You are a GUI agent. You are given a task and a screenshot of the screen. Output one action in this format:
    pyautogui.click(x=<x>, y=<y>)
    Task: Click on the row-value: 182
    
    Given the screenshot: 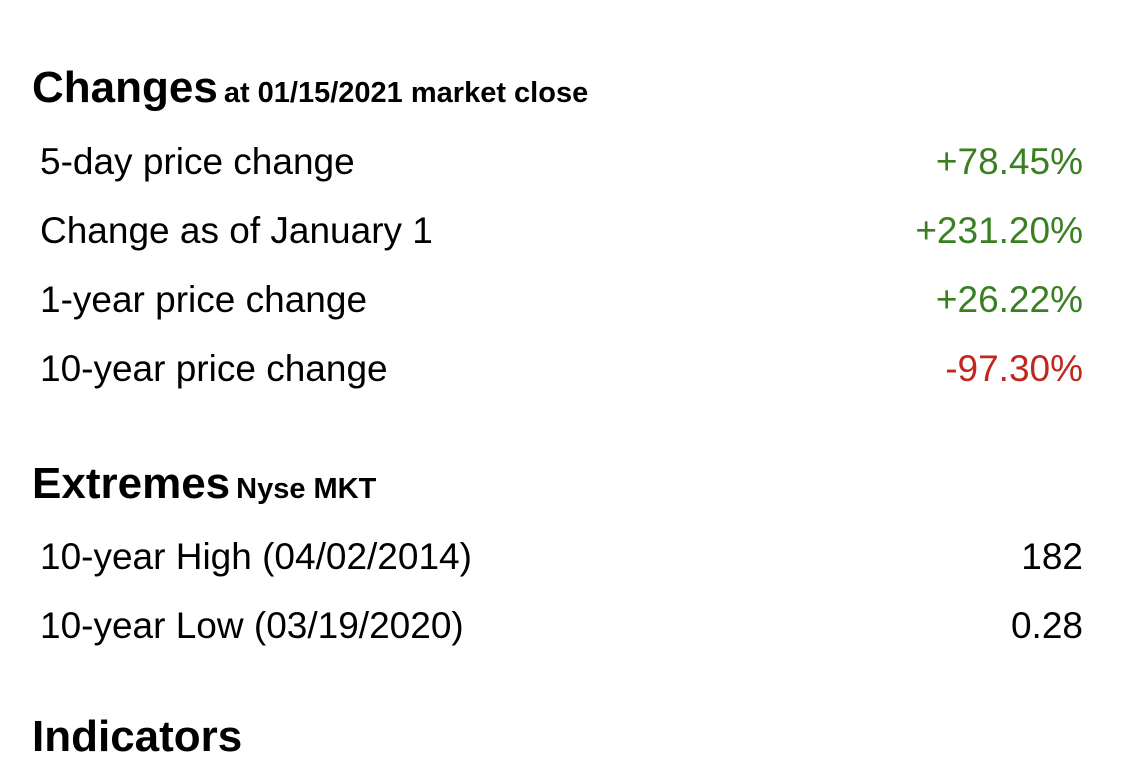 What is the action you would take?
    pyautogui.click(x=1052, y=556)
    